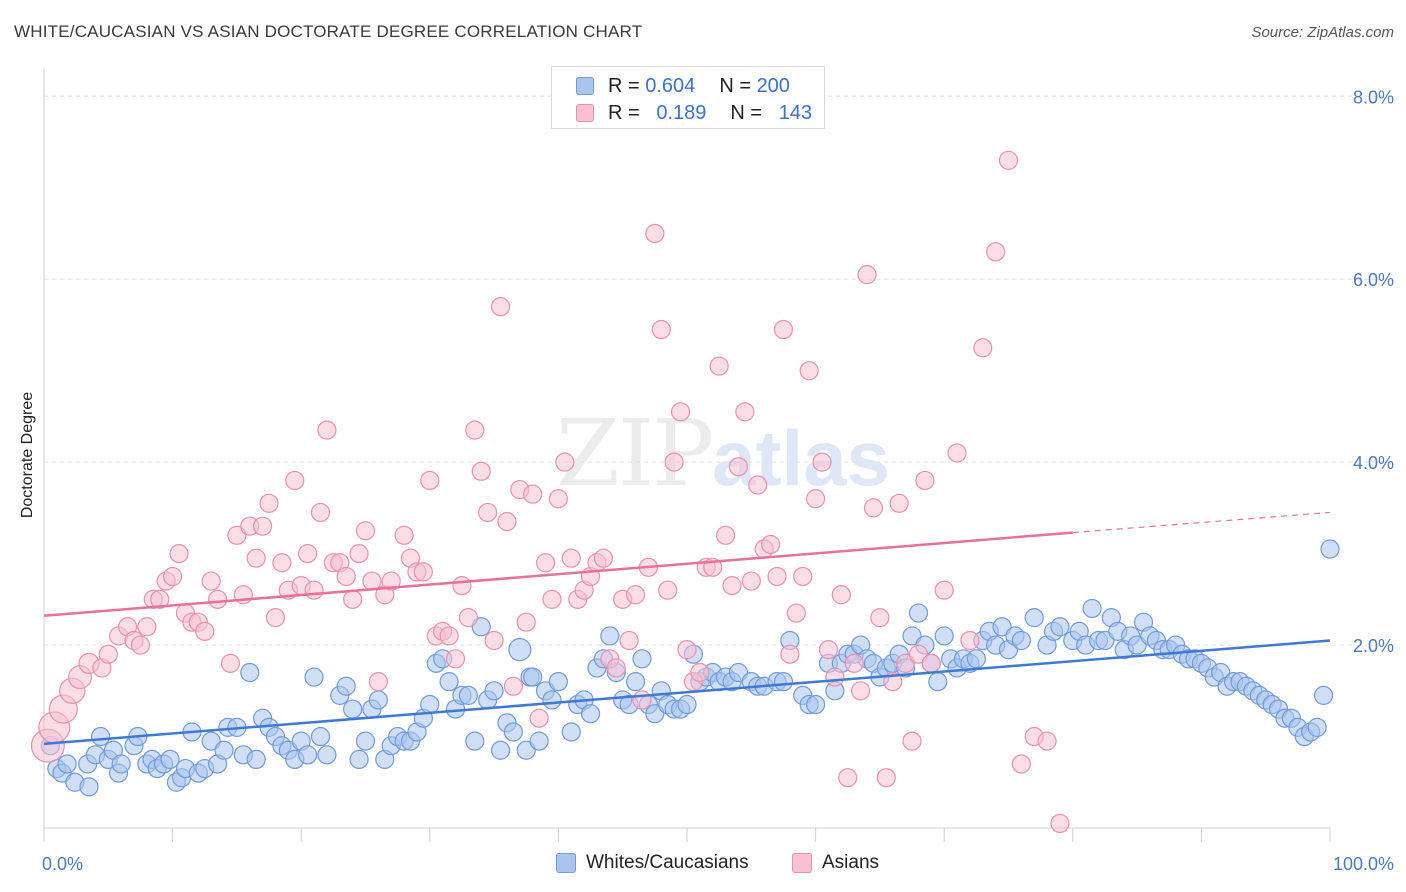 The height and width of the screenshot is (892, 1406). I want to click on y-tick-label: 2.0%, so click(1373, 646).